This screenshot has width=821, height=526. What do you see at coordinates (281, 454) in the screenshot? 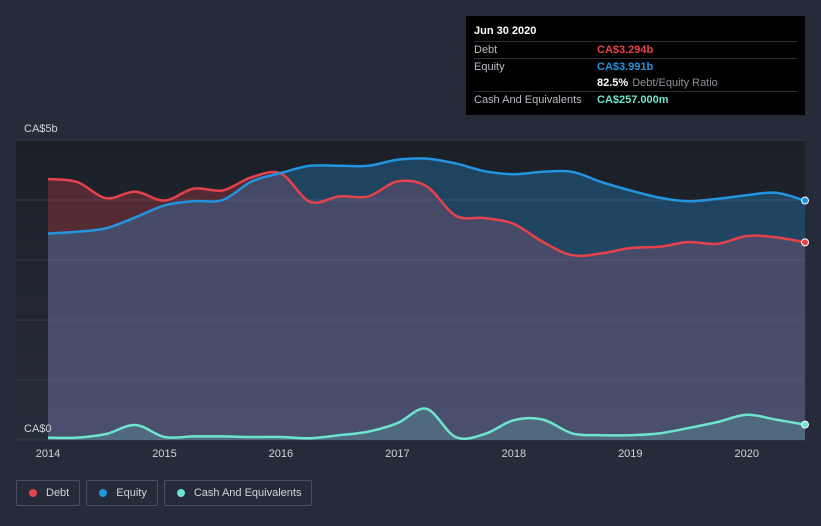
I see `x-tick-label: 2016` at bounding box center [281, 454].